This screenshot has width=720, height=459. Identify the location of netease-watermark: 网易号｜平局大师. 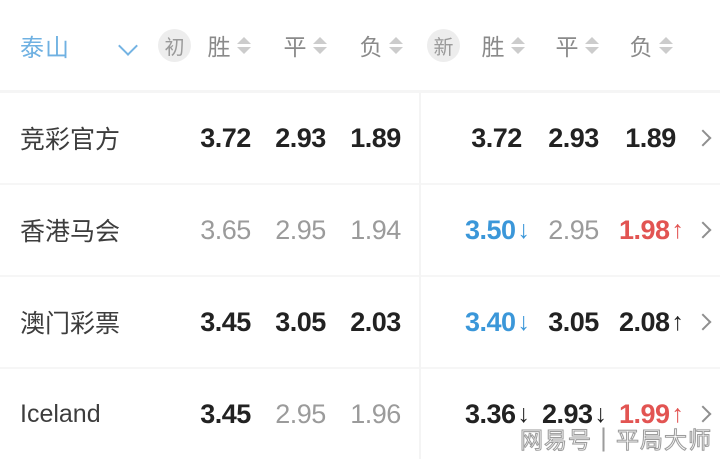
(616, 440).